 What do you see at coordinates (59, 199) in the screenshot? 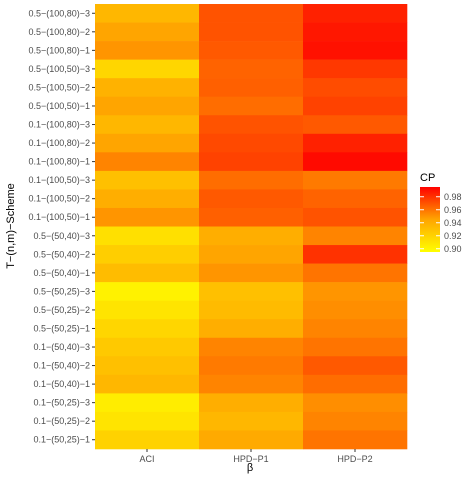
I see `y-tick-label: 0.1−(100,50)−2` at bounding box center [59, 199].